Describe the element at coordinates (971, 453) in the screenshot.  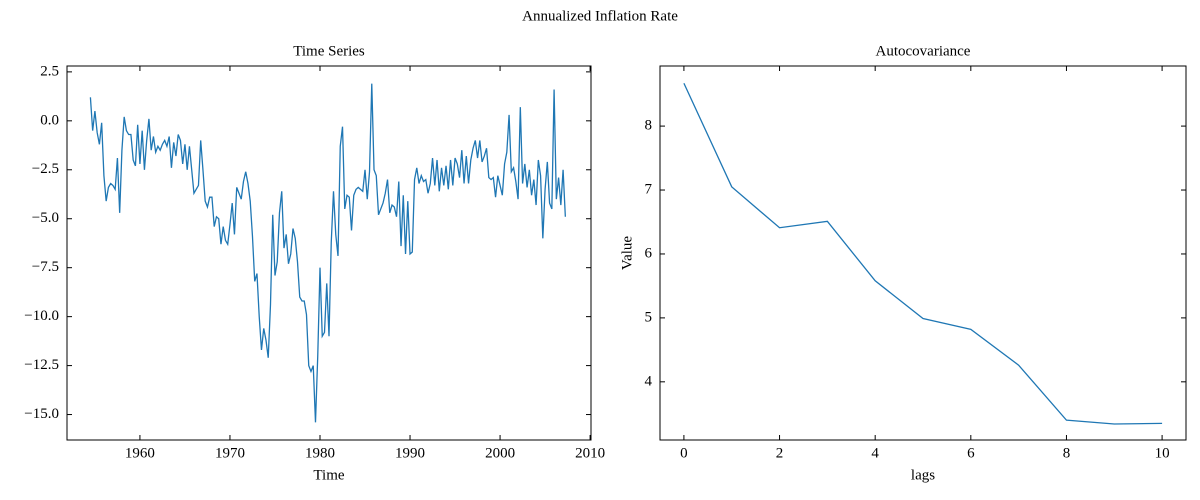
I see `x-tick-label: 6` at that location.